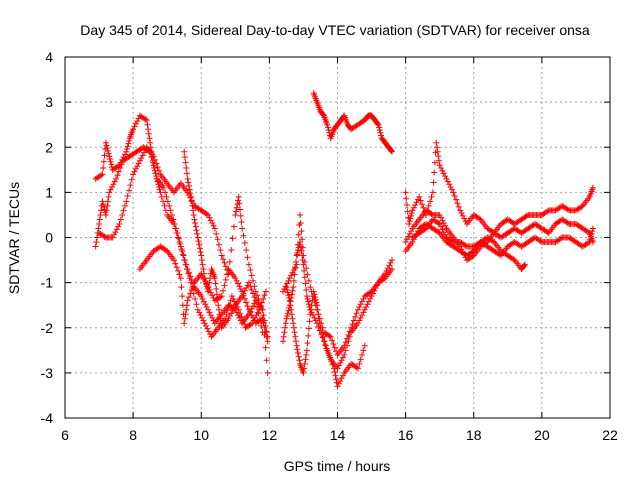 The width and height of the screenshot is (640, 480). What do you see at coordinates (406, 435) in the screenshot?
I see `x-tick-label: 16` at bounding box center [406, 435].